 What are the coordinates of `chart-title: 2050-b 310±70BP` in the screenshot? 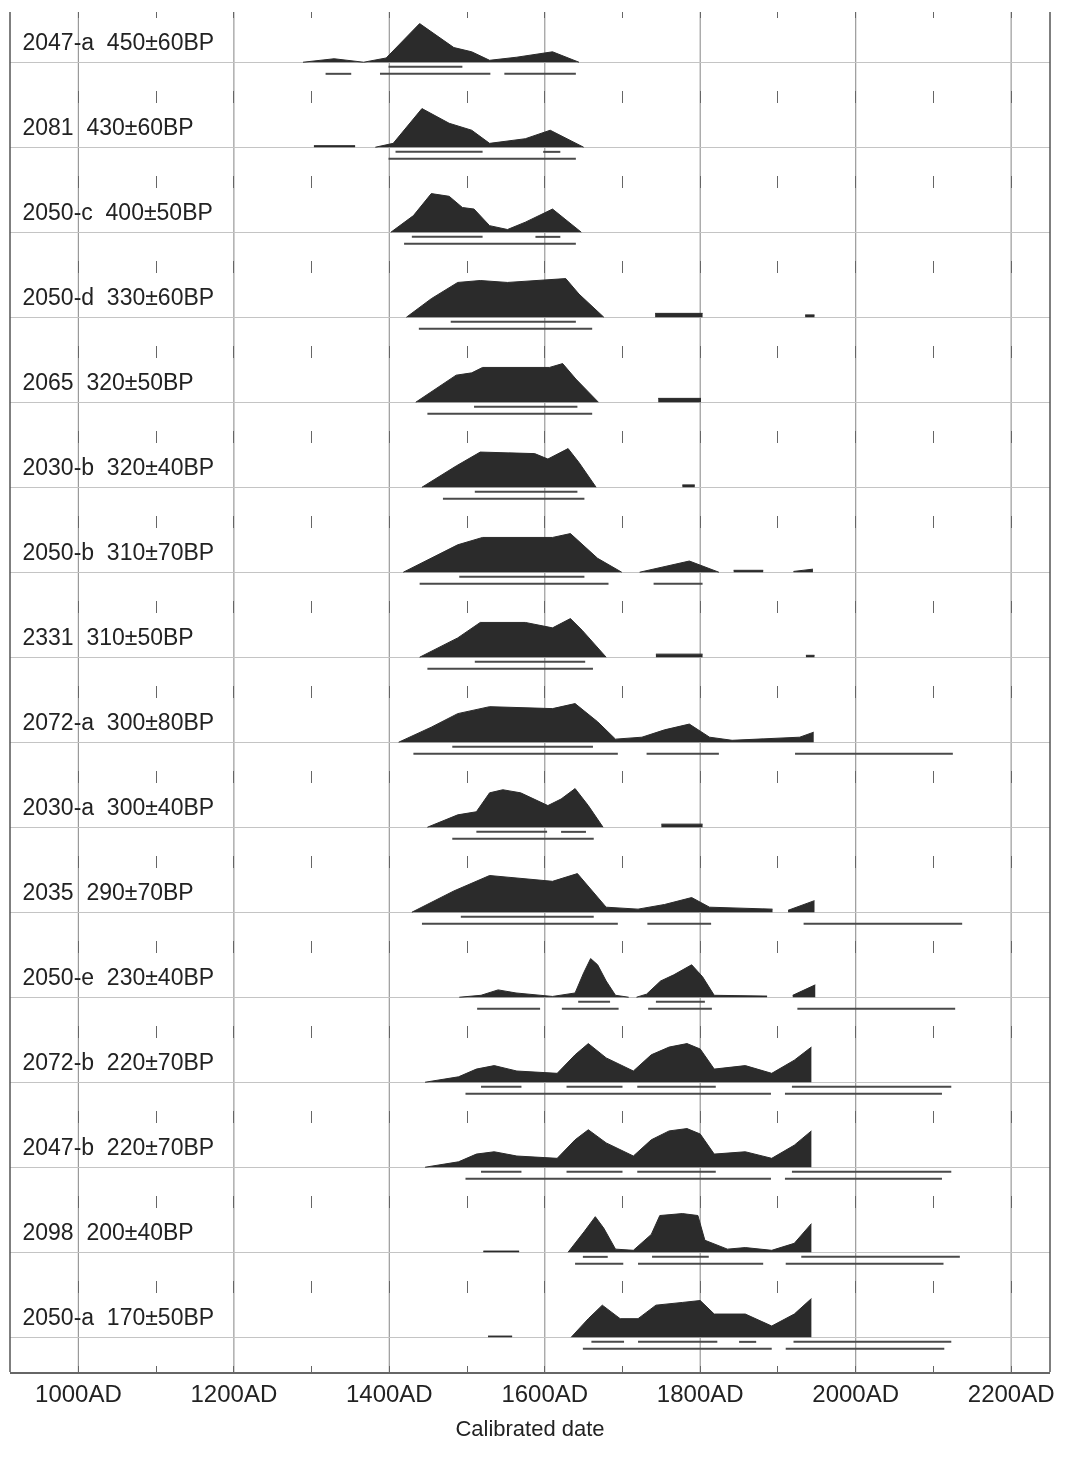 It's located at (118, 552).